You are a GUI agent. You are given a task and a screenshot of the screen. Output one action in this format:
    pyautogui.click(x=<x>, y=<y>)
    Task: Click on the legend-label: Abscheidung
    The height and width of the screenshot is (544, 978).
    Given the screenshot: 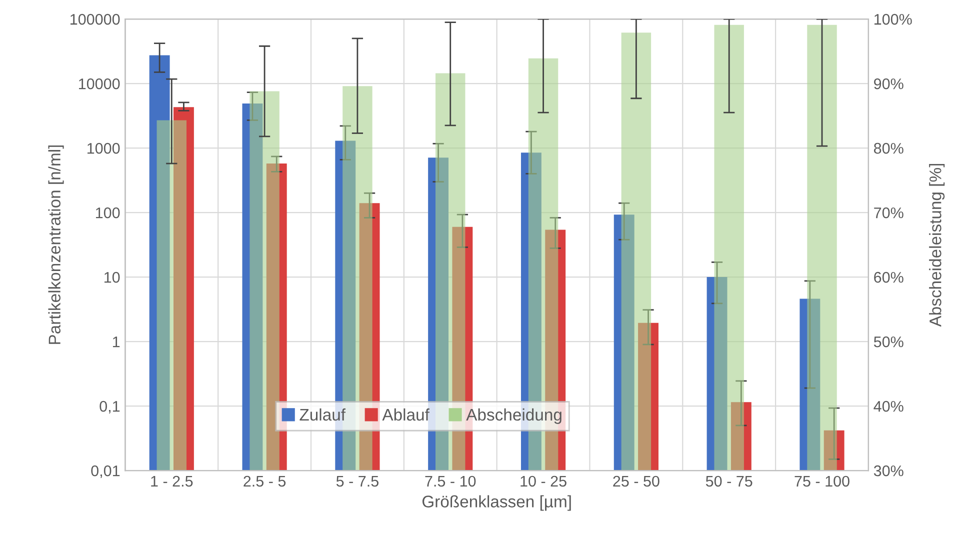 What is the action you would take?
    pyautogui.click(x=514, y=416)
    